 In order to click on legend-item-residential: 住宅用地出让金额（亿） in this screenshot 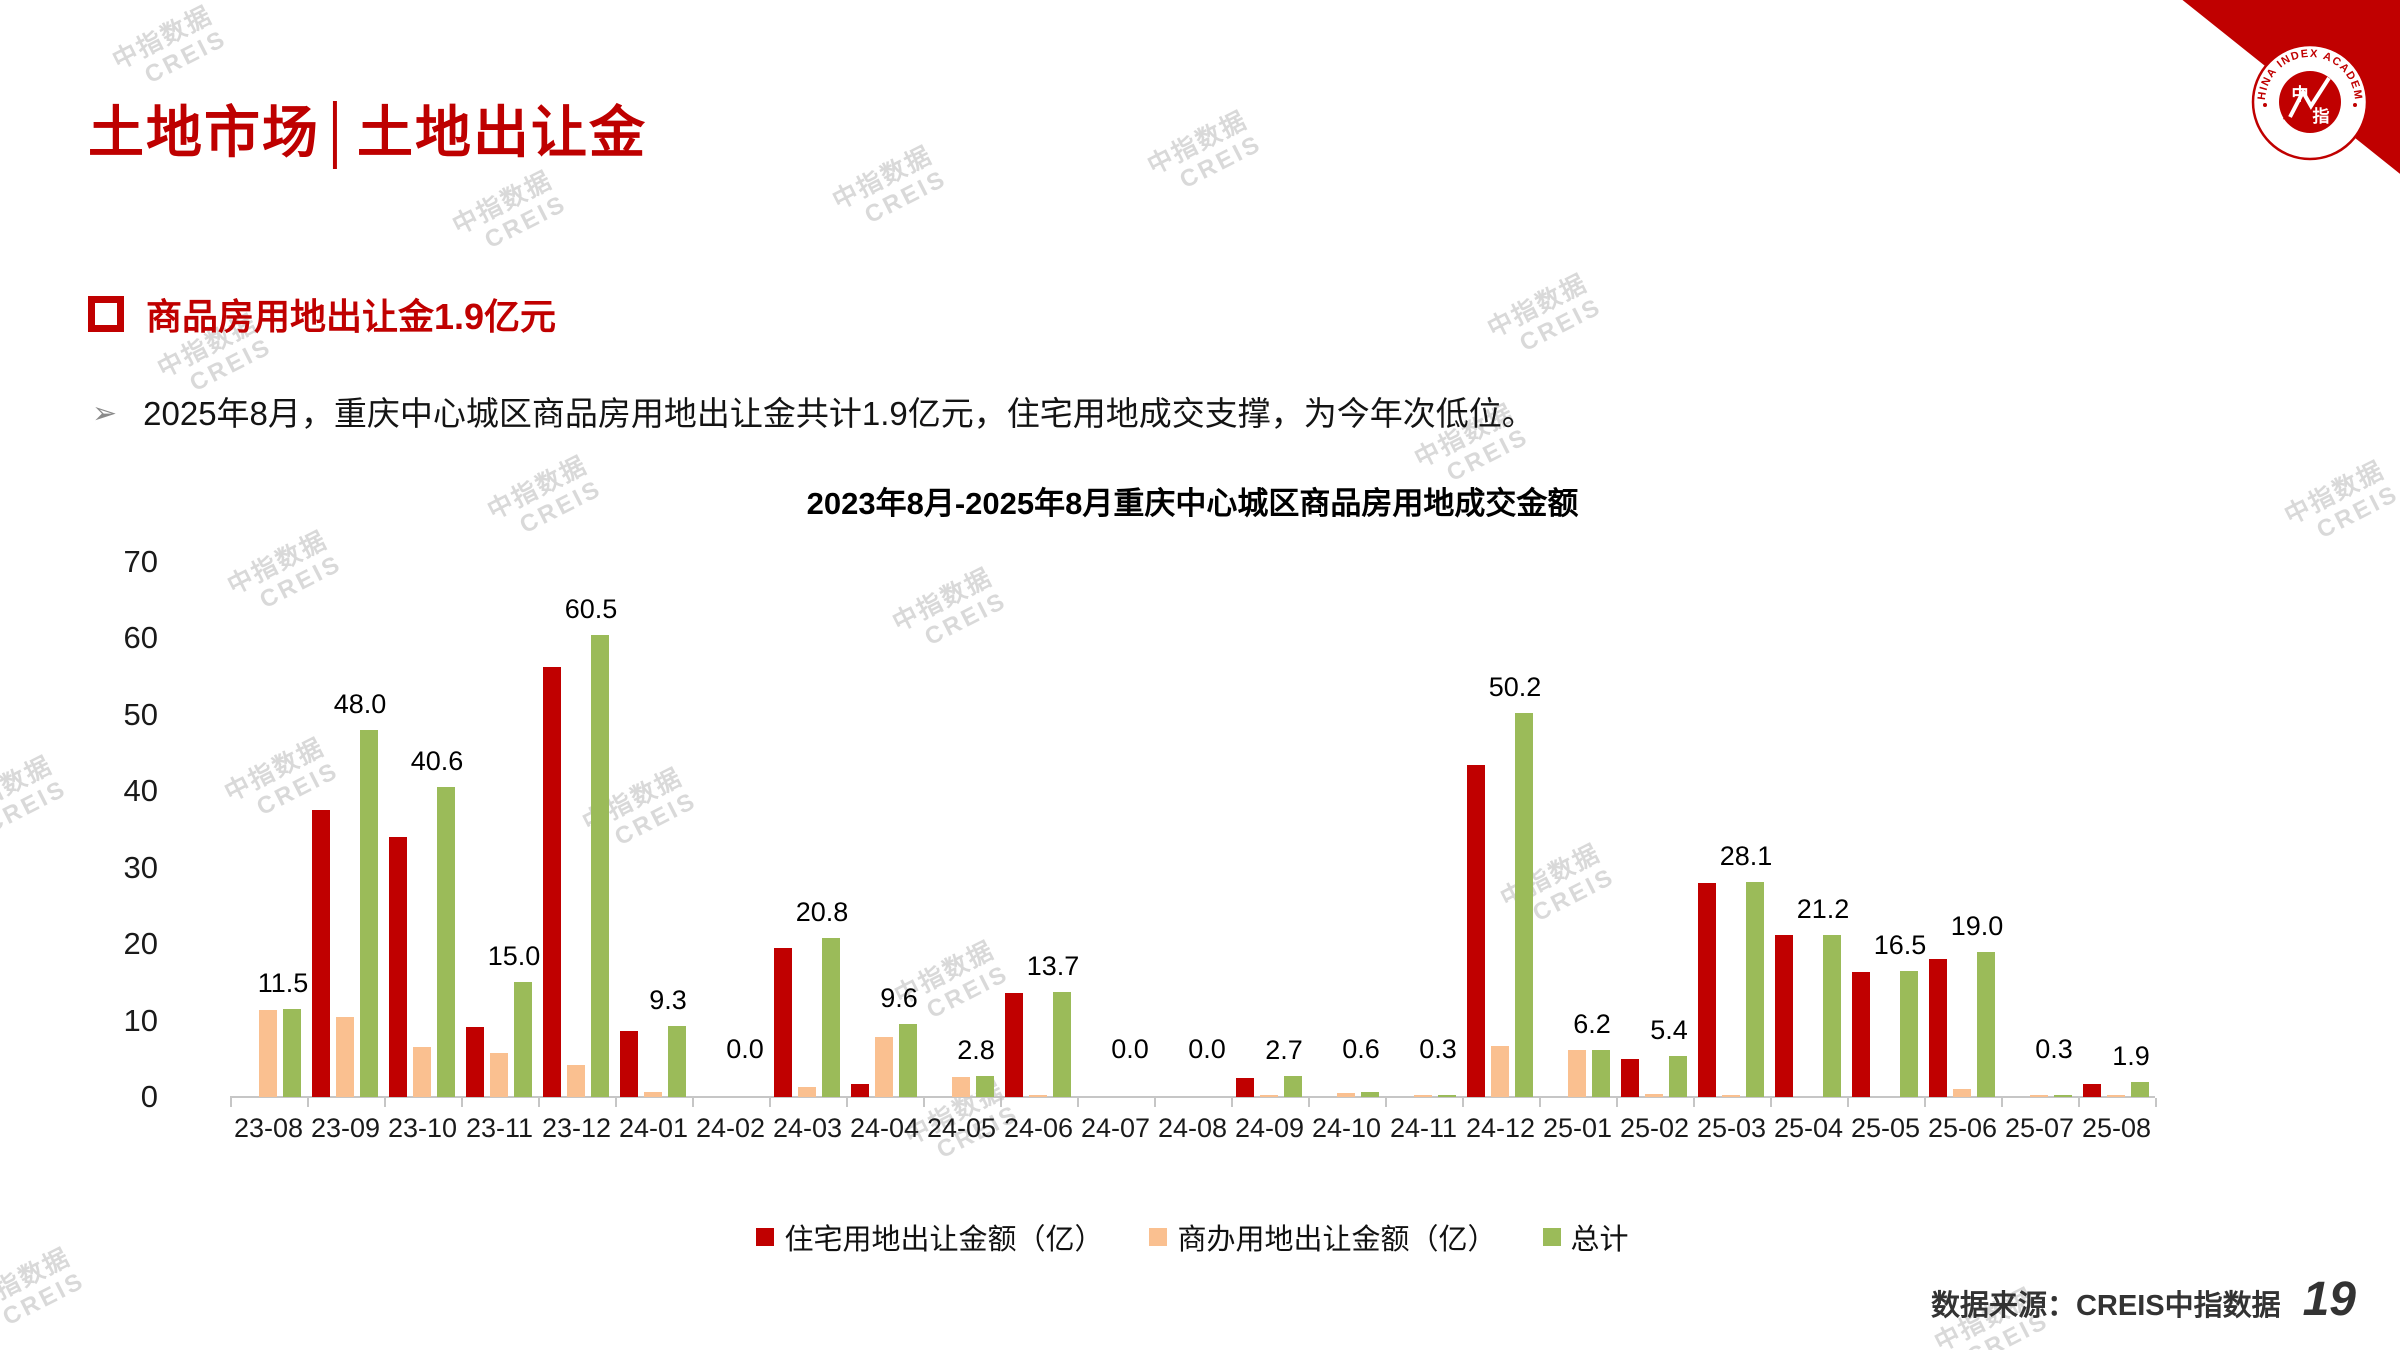, I will do `click(929, 1237)`.